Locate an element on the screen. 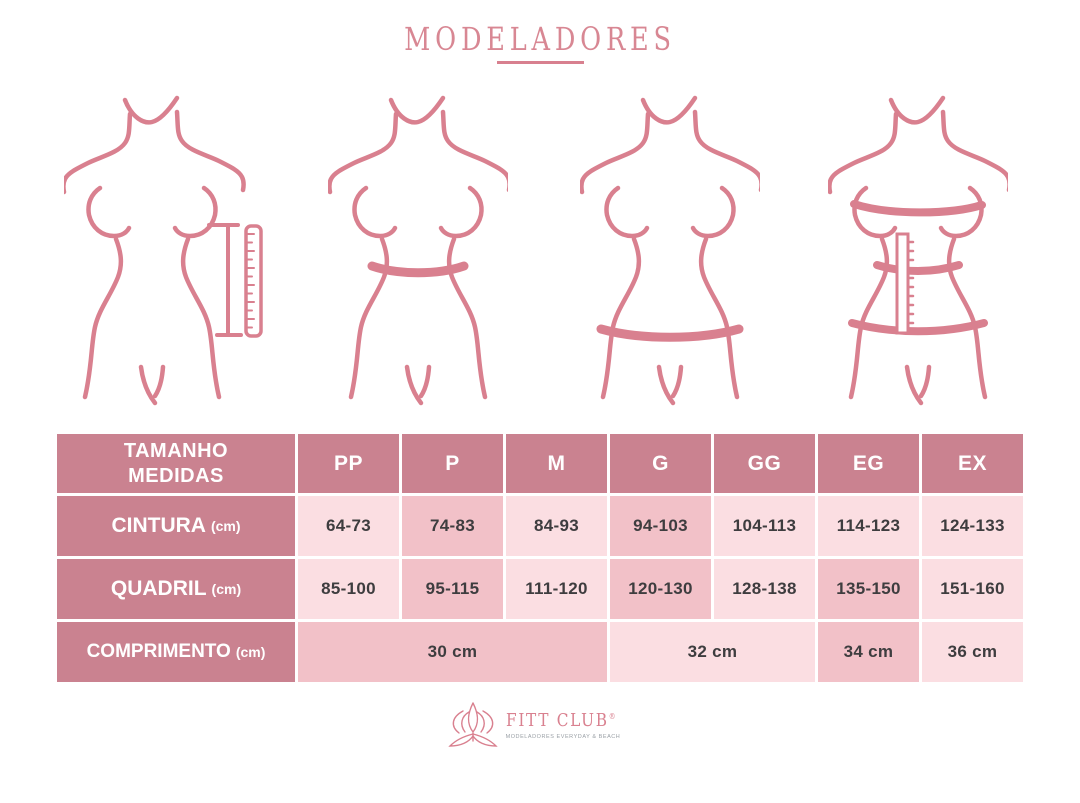 This screenshot has width=1080, height=803. table-cell: 151-160 is located at coordinates (972, 589).